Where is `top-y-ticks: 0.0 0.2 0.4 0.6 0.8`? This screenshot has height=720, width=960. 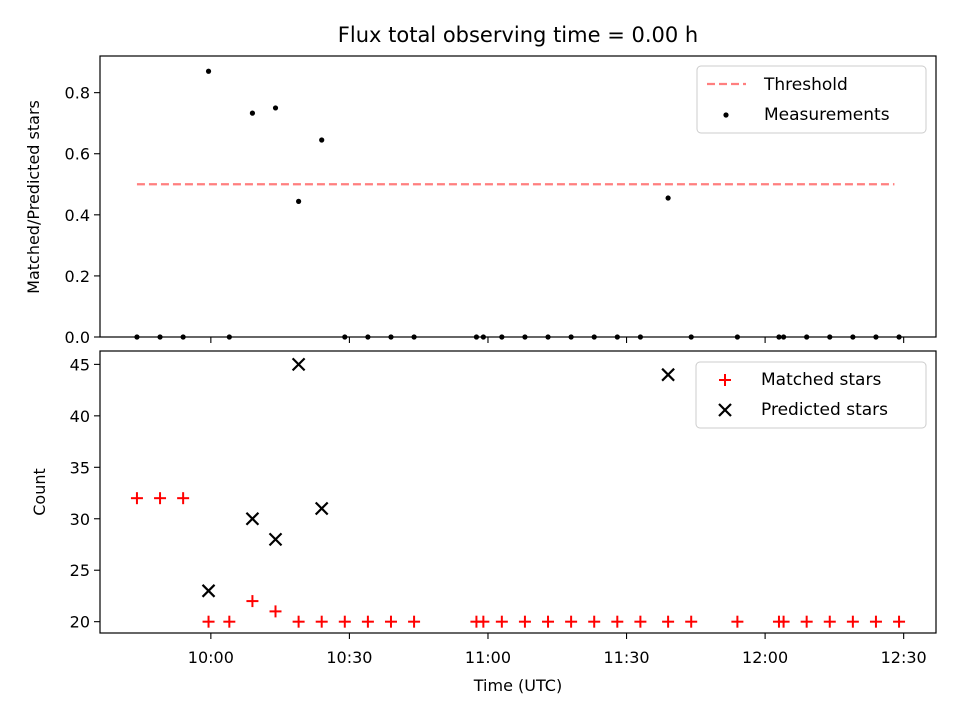
top-y-ticks: 0.0 0.2 0.4 0.6 0.8 is located at coordinates (82, 215).